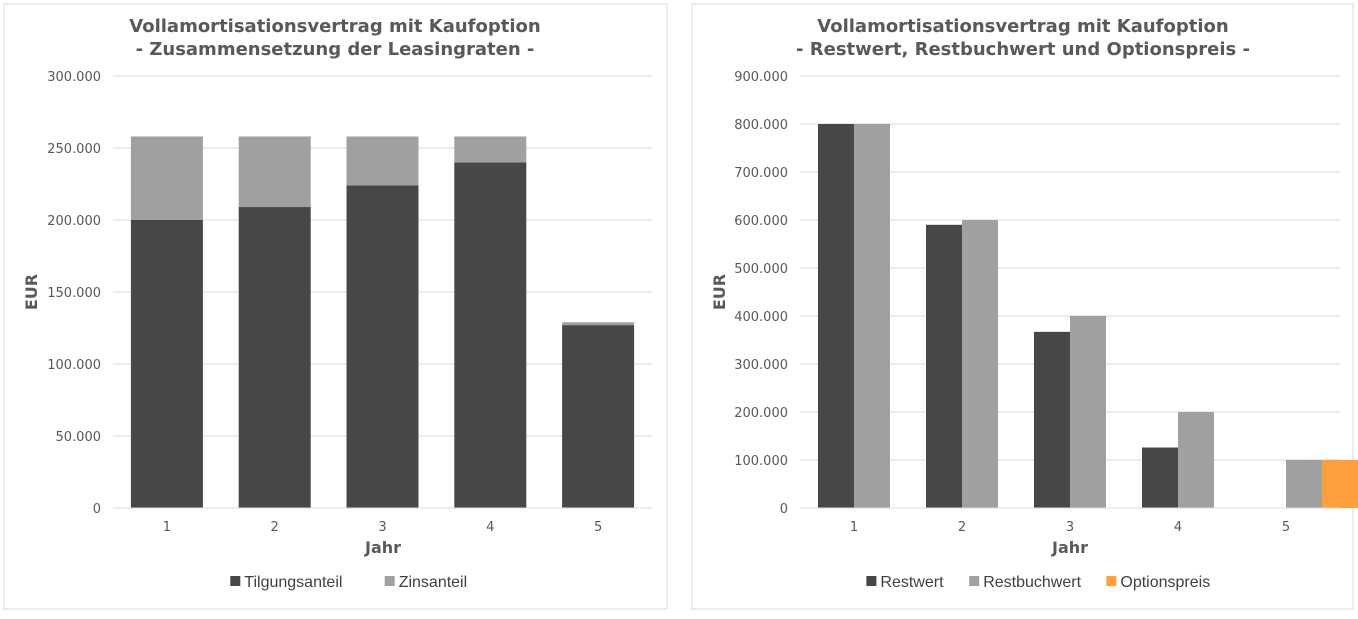 This screenshot has width=1358, height=619. I want to click on y-tick-label: 150.000, so click(74, 293).